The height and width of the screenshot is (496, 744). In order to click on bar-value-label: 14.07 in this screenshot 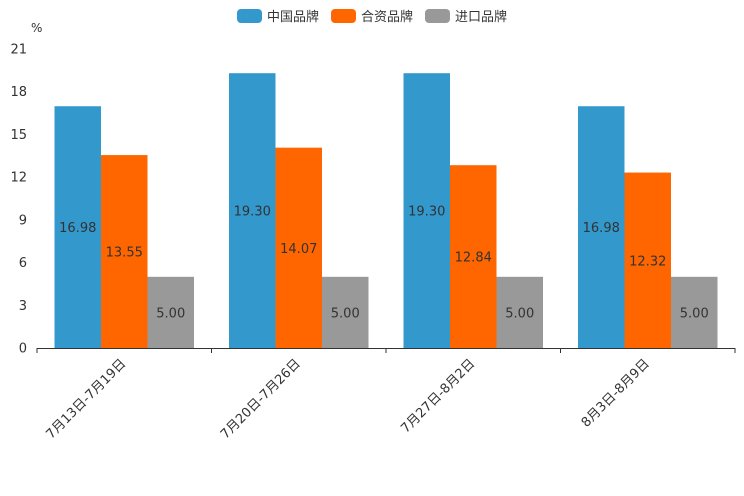, I will do `click(298, 249)`.